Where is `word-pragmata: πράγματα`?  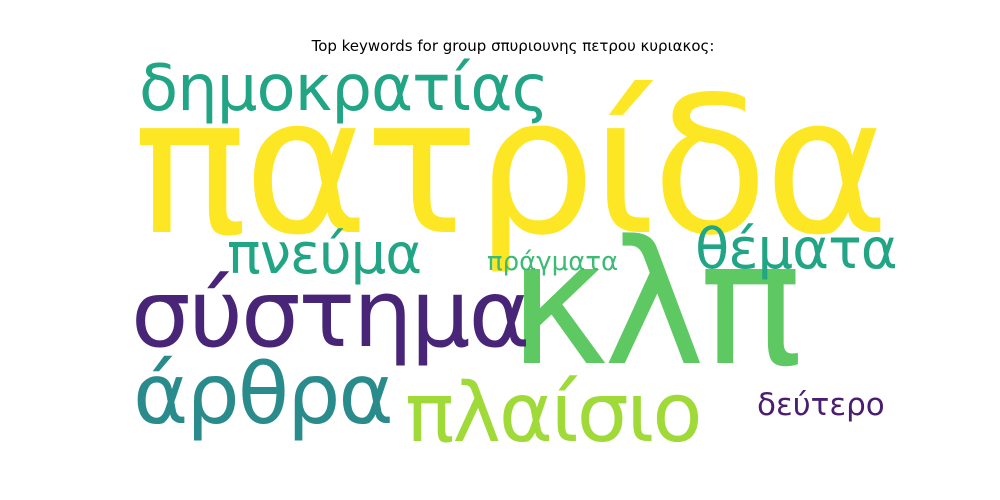 word-pragmata: πράγματα is located at coordinates (553, 262).